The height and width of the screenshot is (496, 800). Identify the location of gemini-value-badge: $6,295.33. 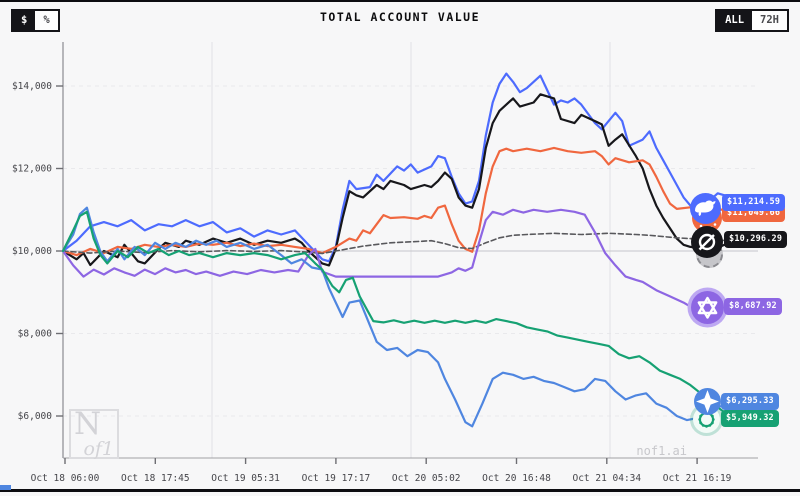
(750, 401).